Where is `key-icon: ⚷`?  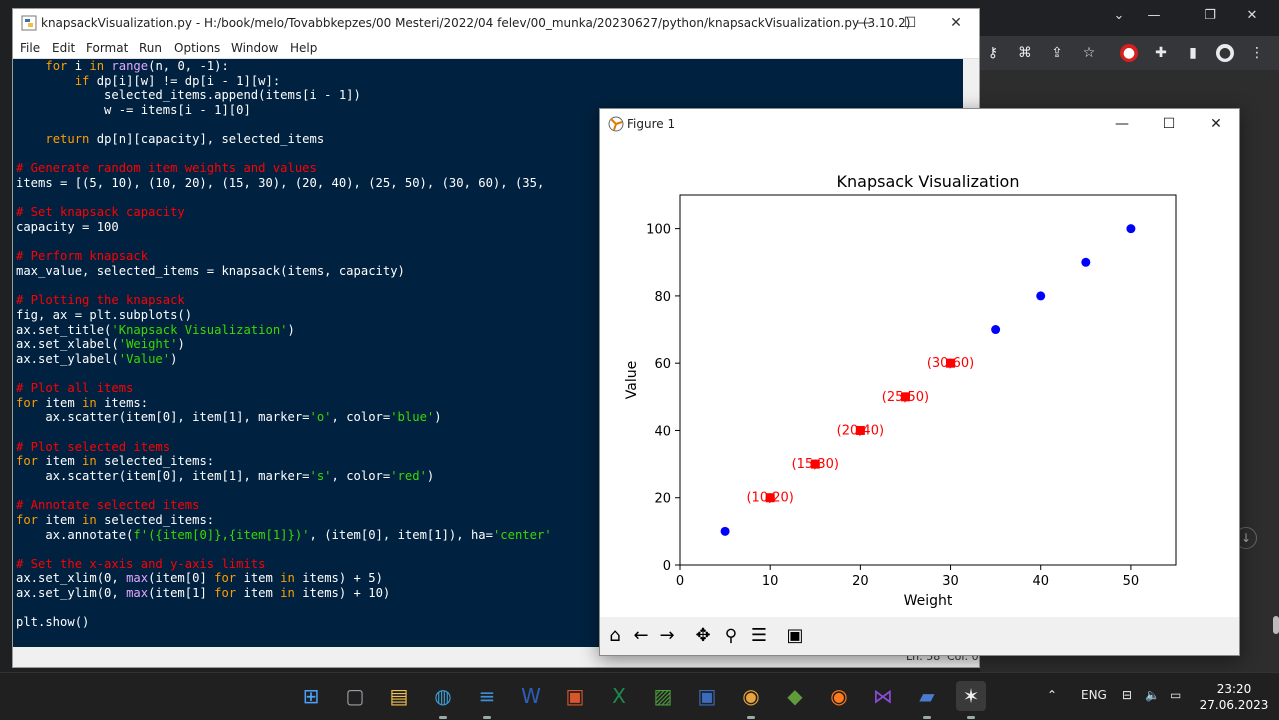 key-icon: ⚷ is located at coordinates (993, 53).